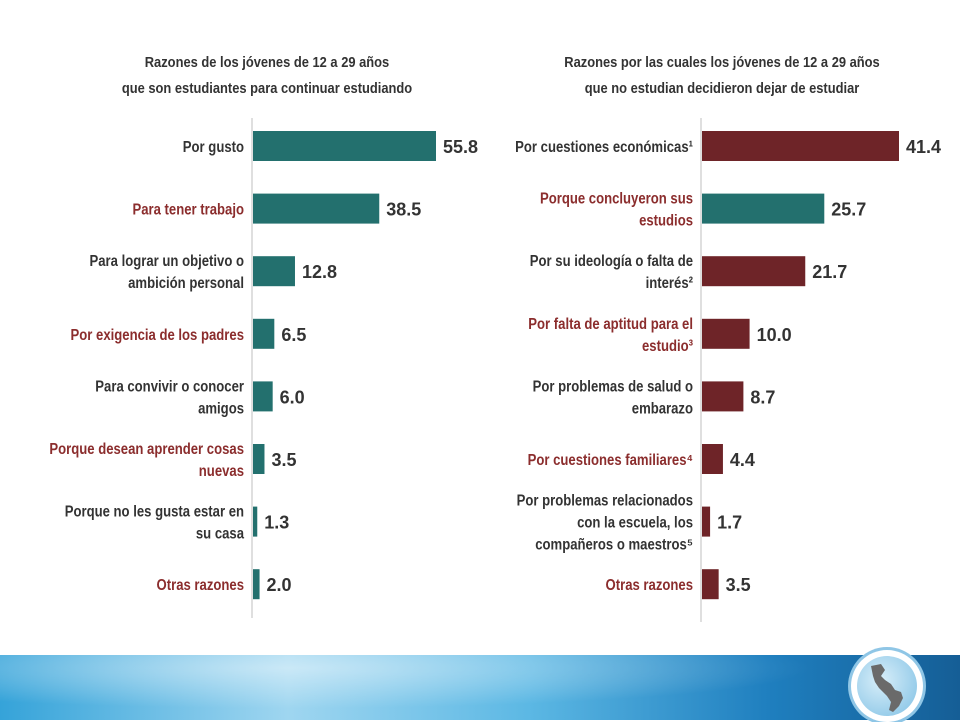  I want to click on category-label: estudio³, so click(667, 346).